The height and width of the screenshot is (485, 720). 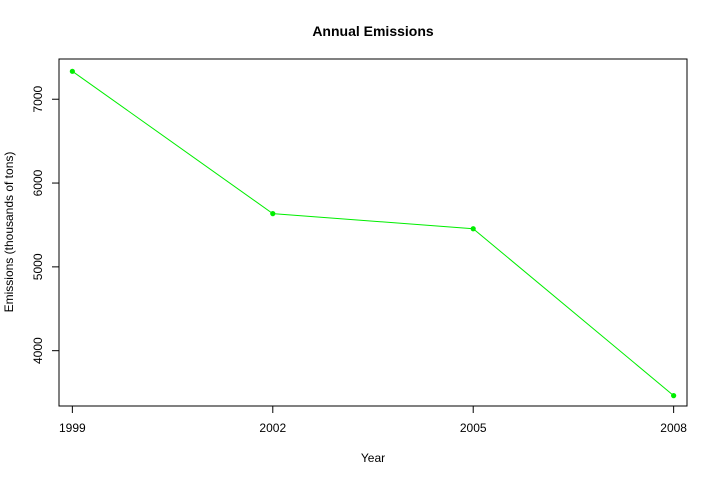 What do you see at coordinates (38, 99) in the screenshot?
I see `y-tick-label: 7000` at bounding box center [38, 99].